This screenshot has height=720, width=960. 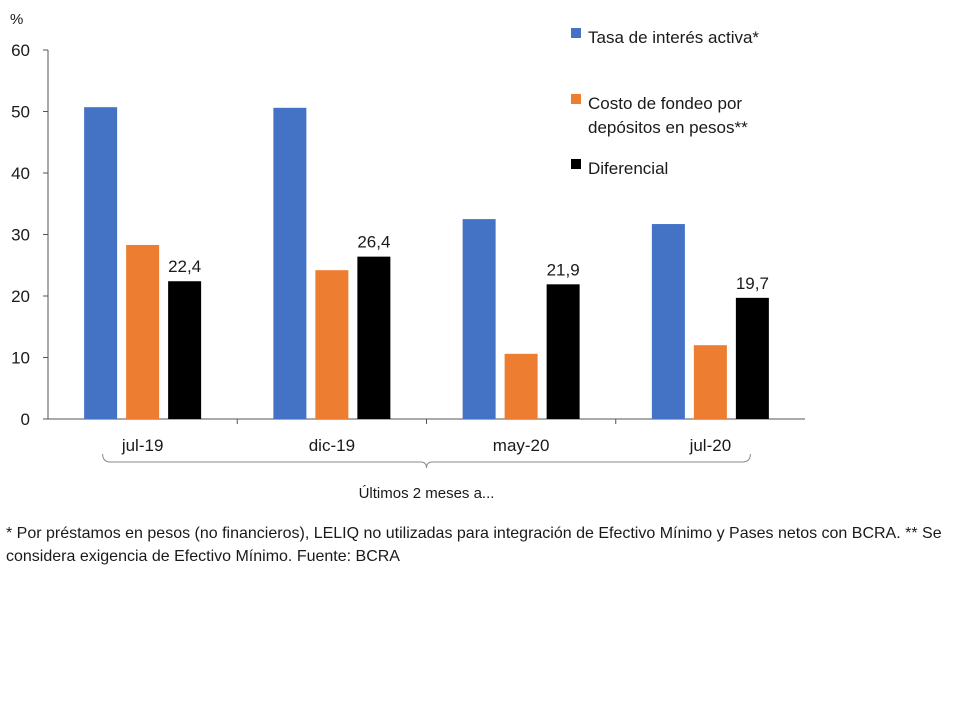 What do you see at coordinates (668, 127) in the screenshot?
I see `legend-label: depósitos en pesos**` at bounding box center [668, 127].